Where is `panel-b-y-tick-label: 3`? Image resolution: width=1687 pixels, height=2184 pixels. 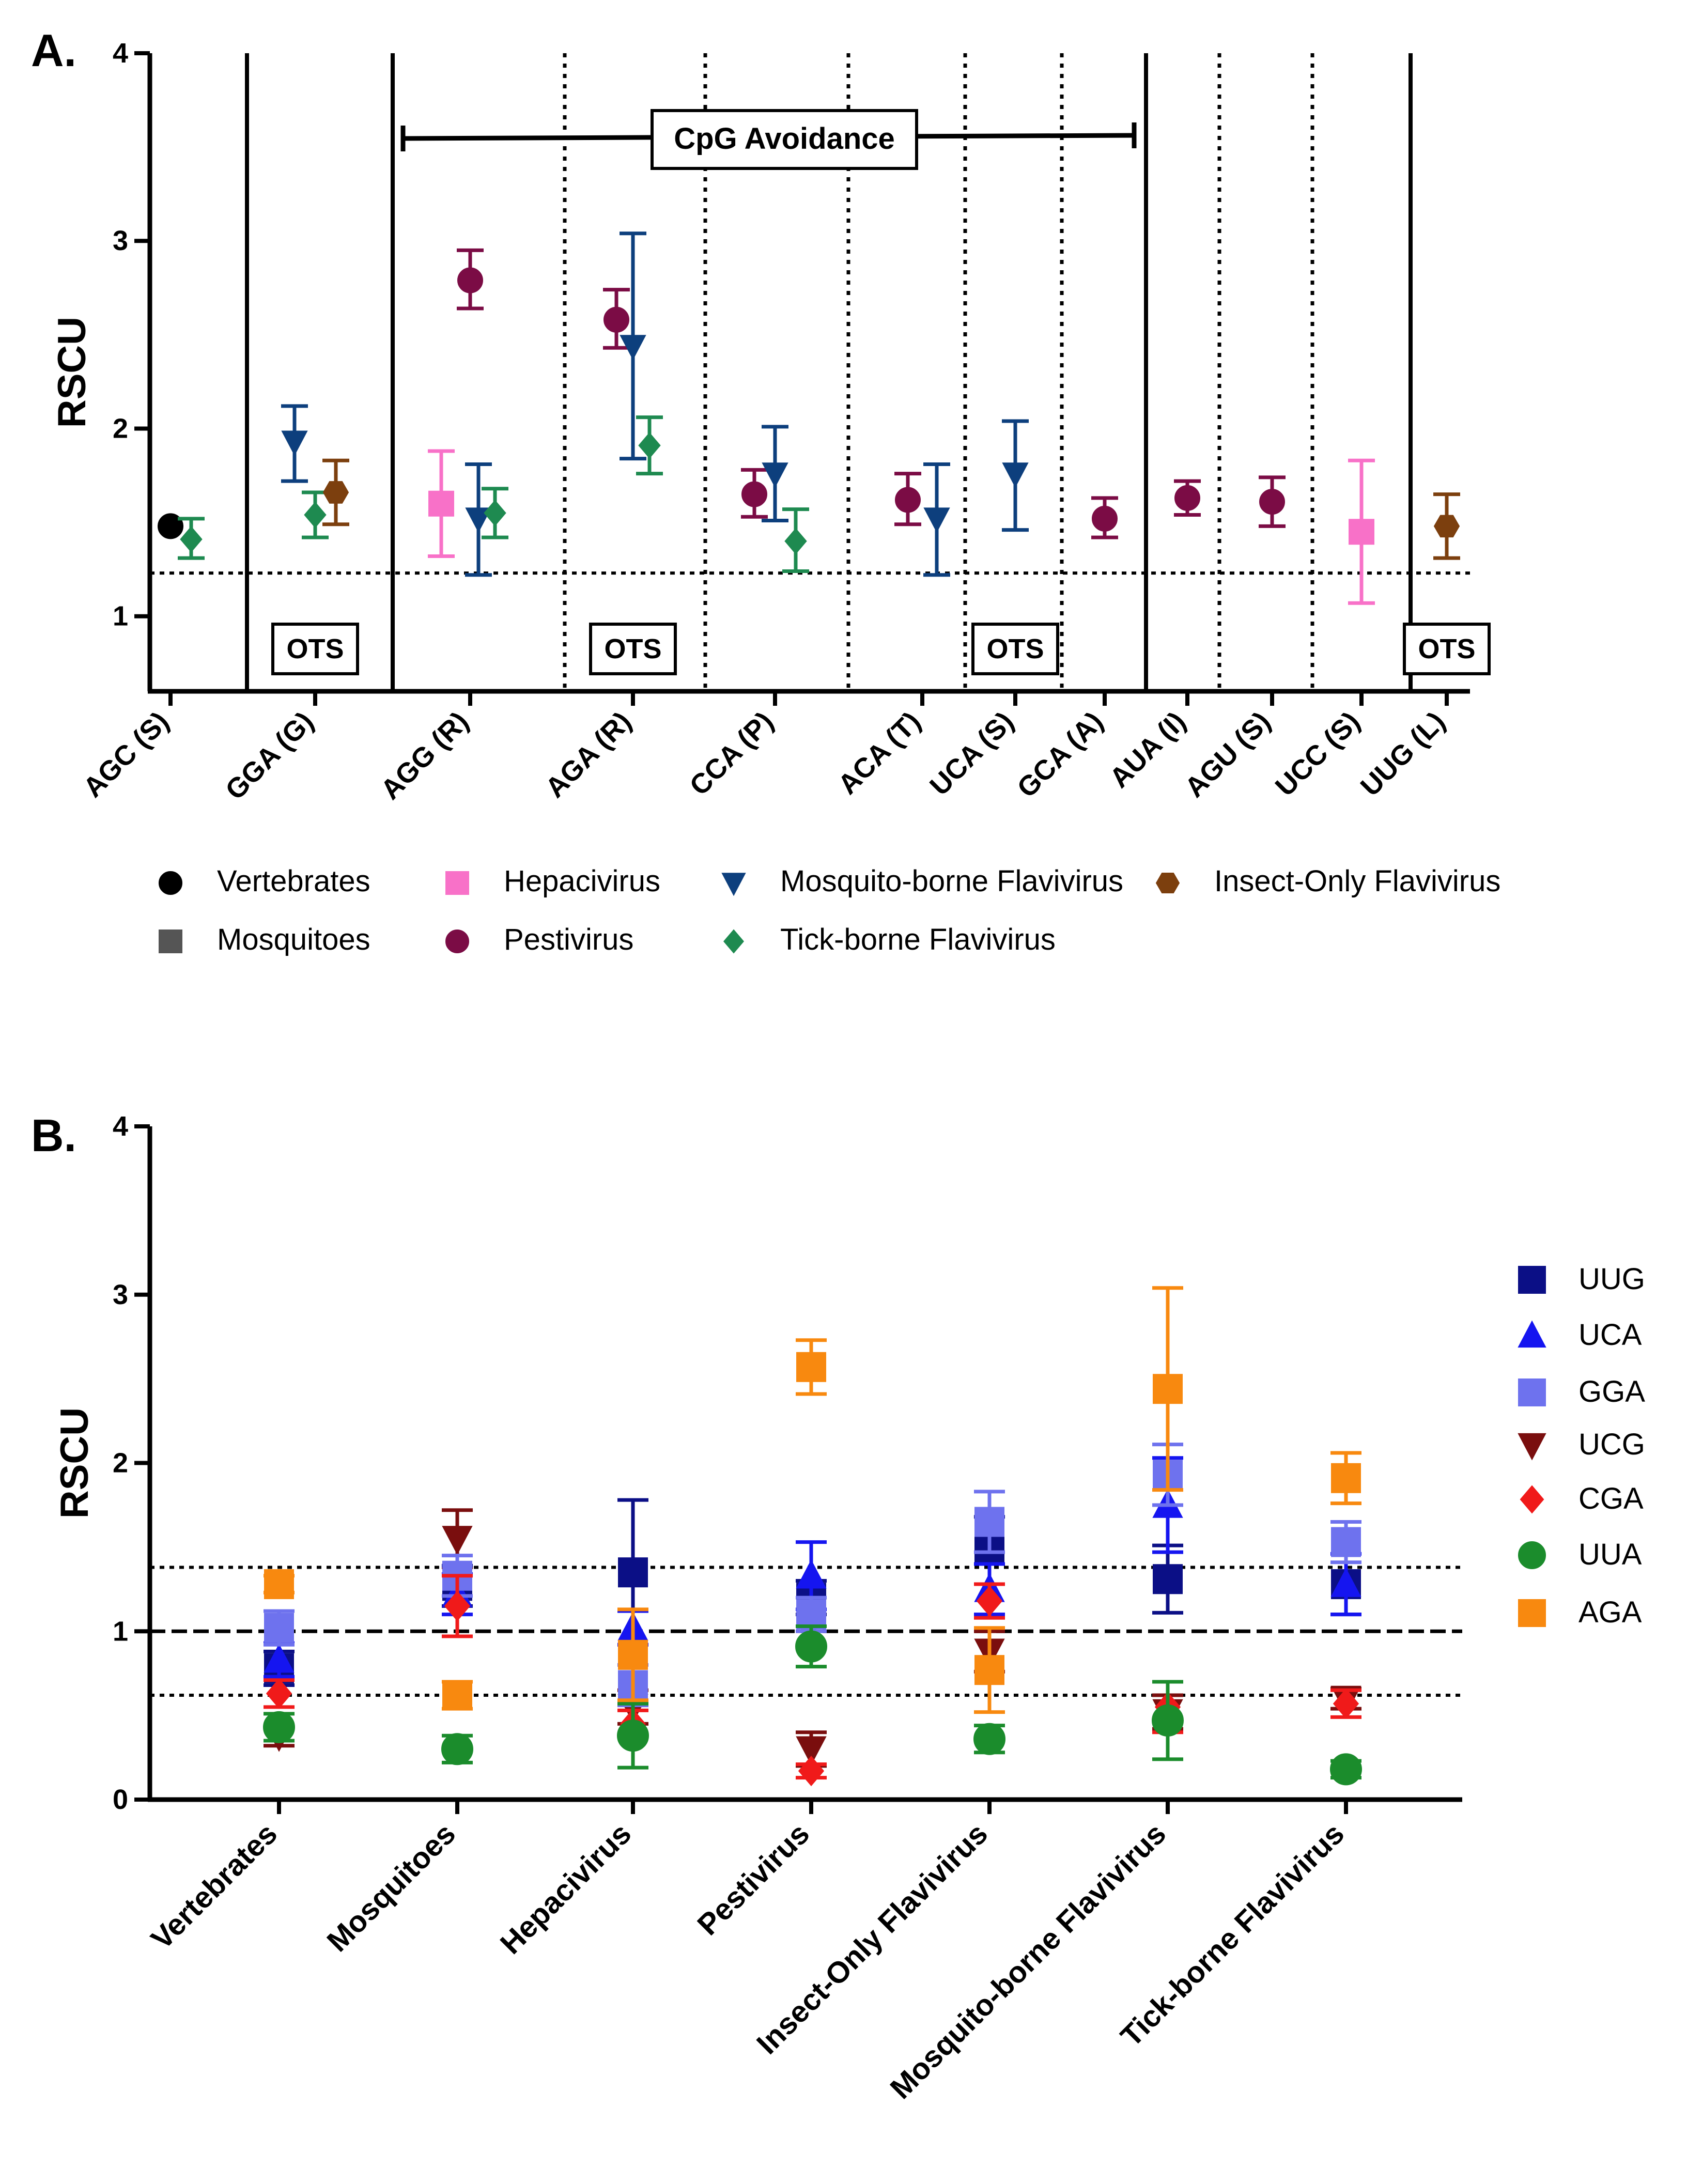
panel-b-y-tick-label: 3 is located at coordinates (120, 1294).